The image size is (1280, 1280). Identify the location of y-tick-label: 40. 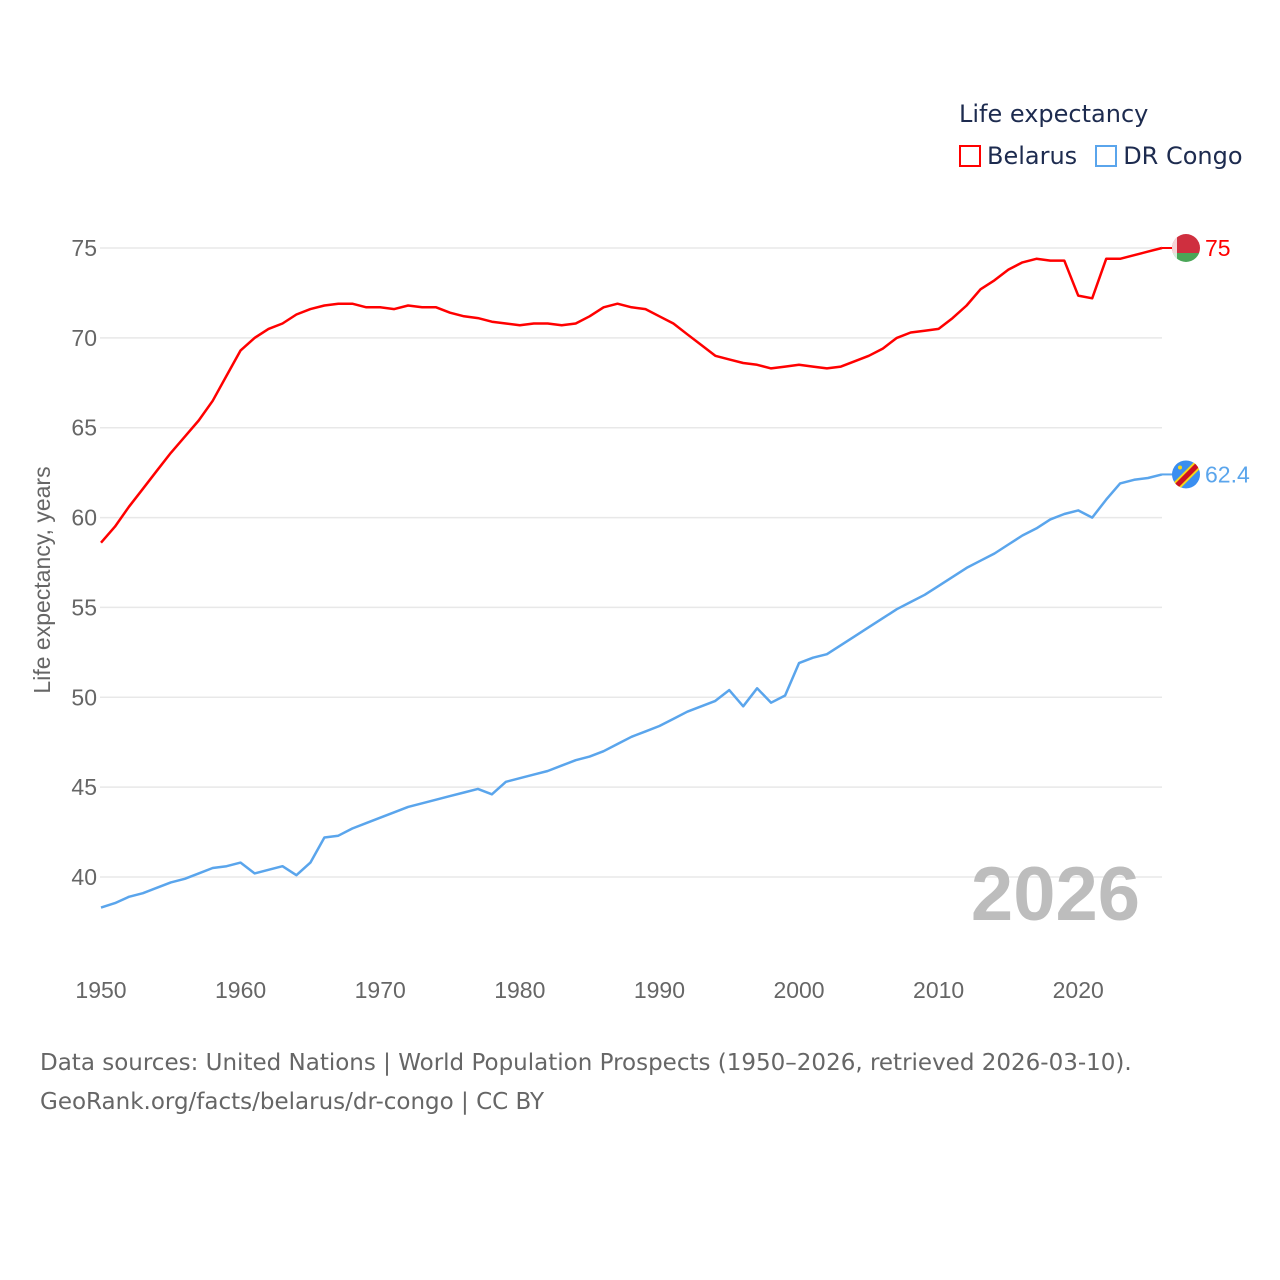
(84, 877).